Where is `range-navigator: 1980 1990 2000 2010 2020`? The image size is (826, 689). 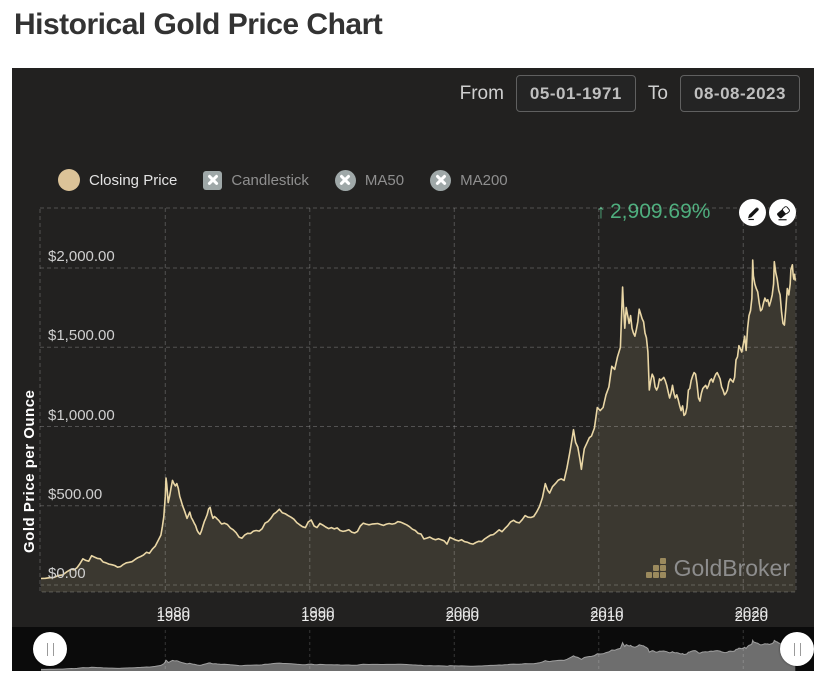 range-navigator: 1980 1990 2000 2010 2020 is located at coordinates (413, 639).